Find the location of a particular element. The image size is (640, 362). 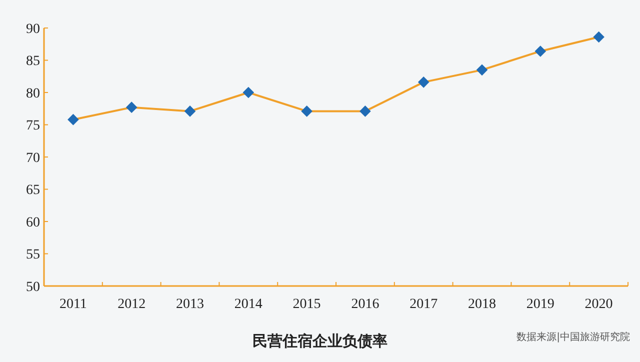

y-tick-label: 85 is located at coordinates (33, 62).